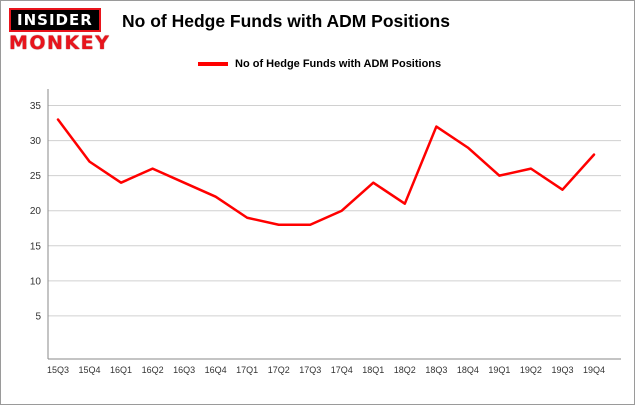 The image size is (635, 405). What do you see at coordinates (36, 176) in the screenshot?
I see `svg-text: 25` at bounding box center [36, 176].